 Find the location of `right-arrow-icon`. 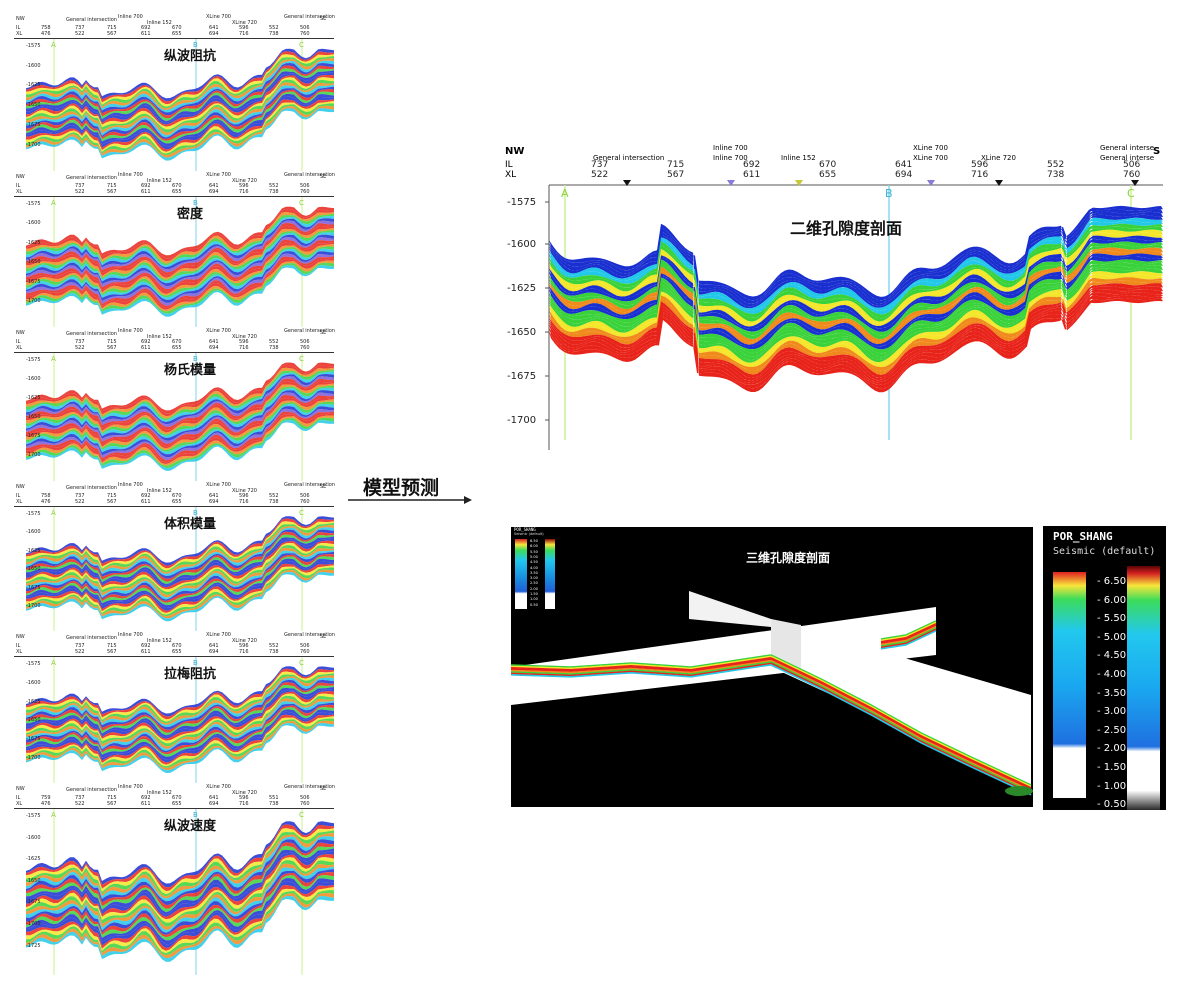

right-arrow-icon is located at coordinates (410, 500).